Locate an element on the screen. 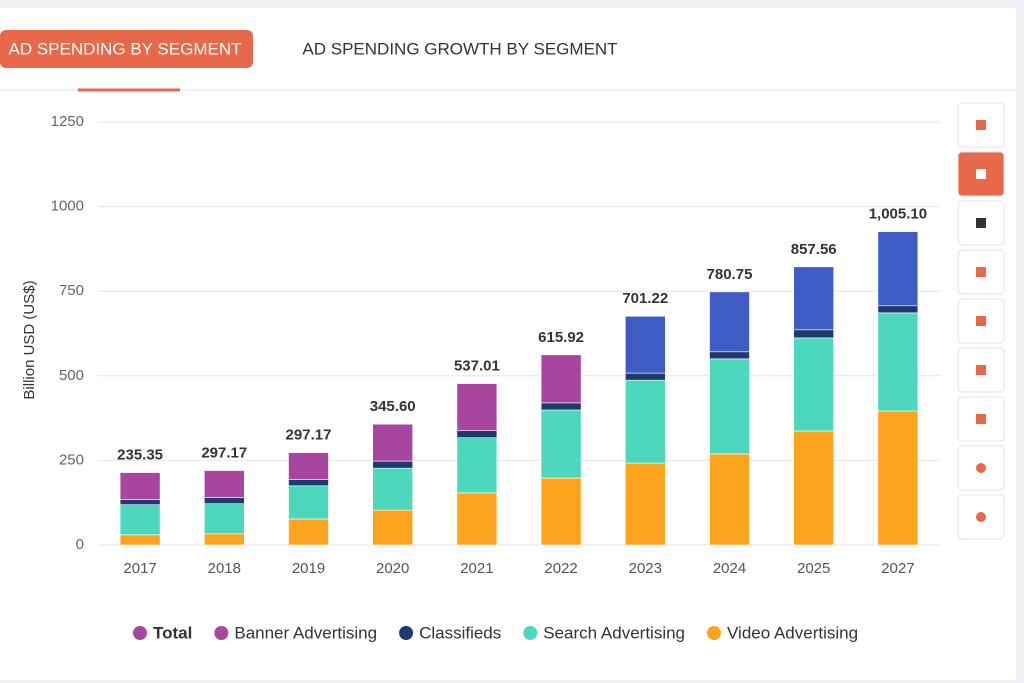  y-tick-label: 0 is located at coordinates (80, 544).